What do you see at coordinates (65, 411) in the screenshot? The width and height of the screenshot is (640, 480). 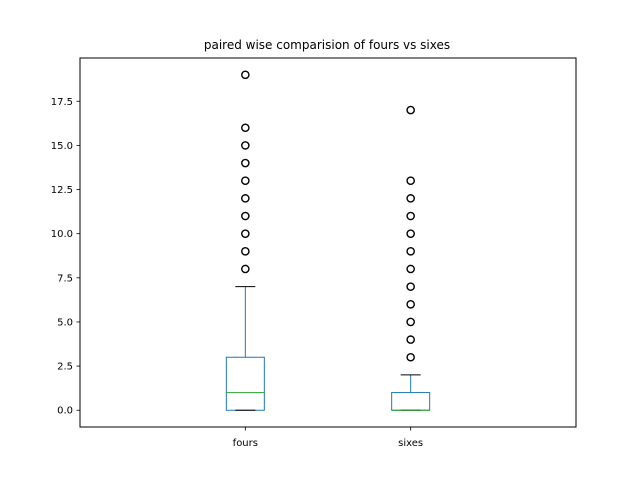 I see `y-tick-label: 0.0` at bounding box center [65, 411].